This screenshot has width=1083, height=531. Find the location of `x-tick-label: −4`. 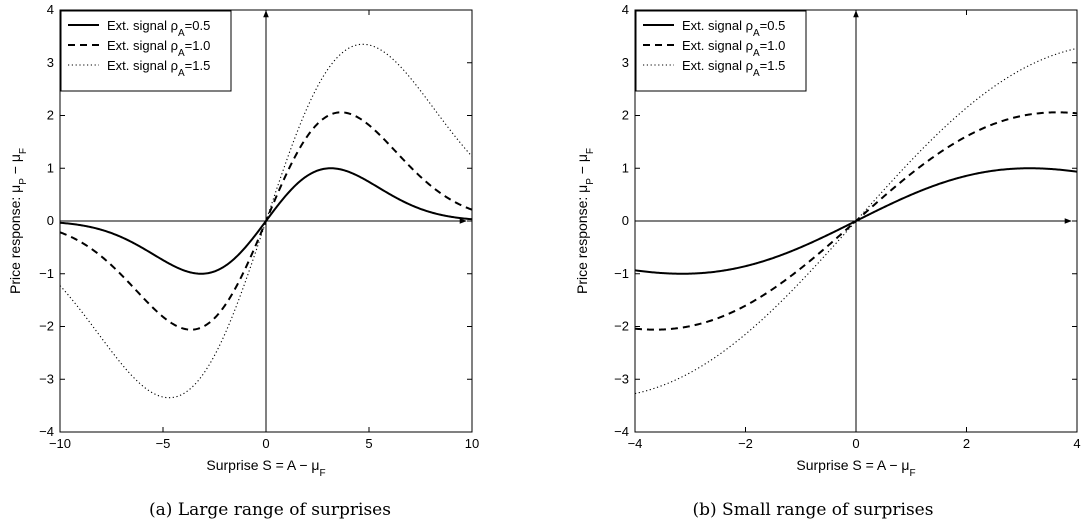

x-tick-label: −4 is located at coordinates (635, 443).